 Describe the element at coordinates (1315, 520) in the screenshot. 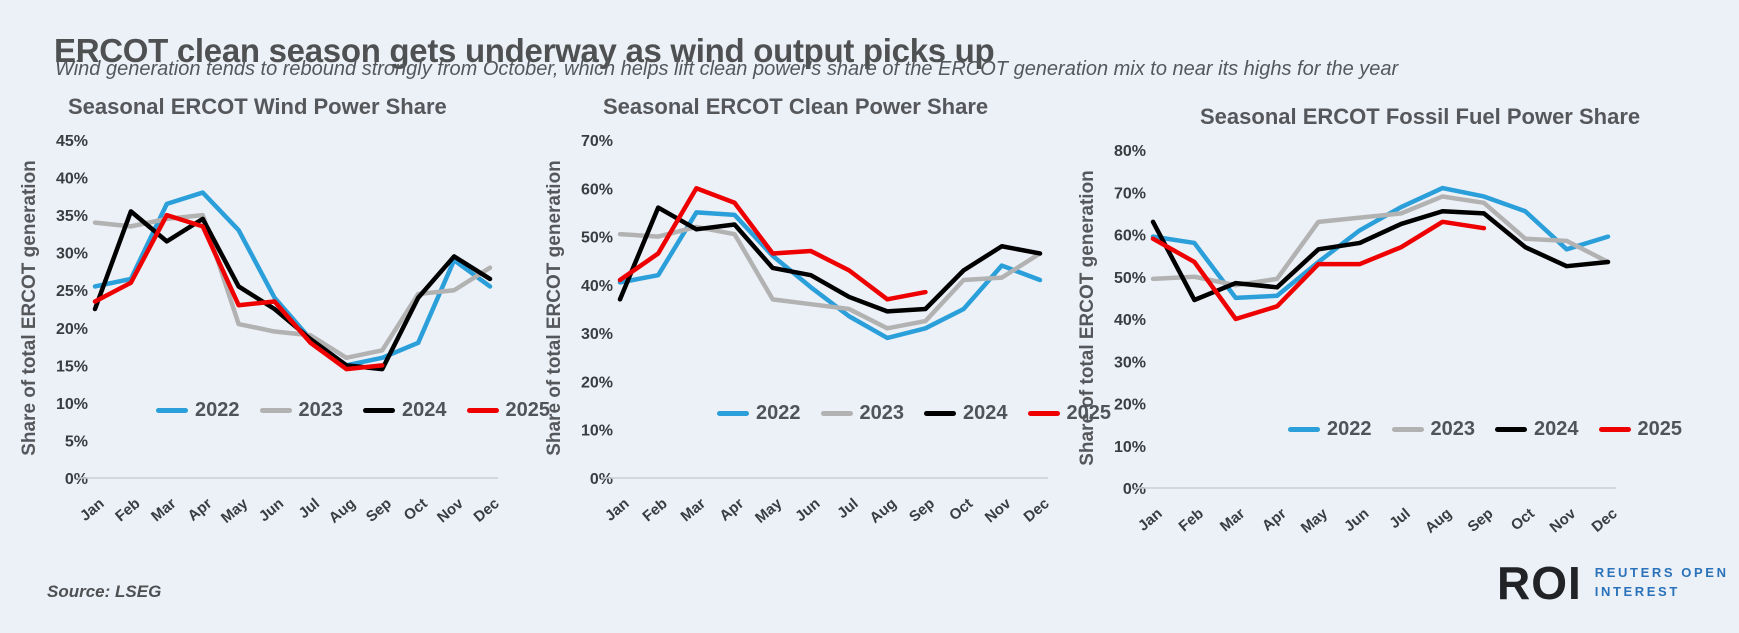

I see `x-tick-label: May` at that location.